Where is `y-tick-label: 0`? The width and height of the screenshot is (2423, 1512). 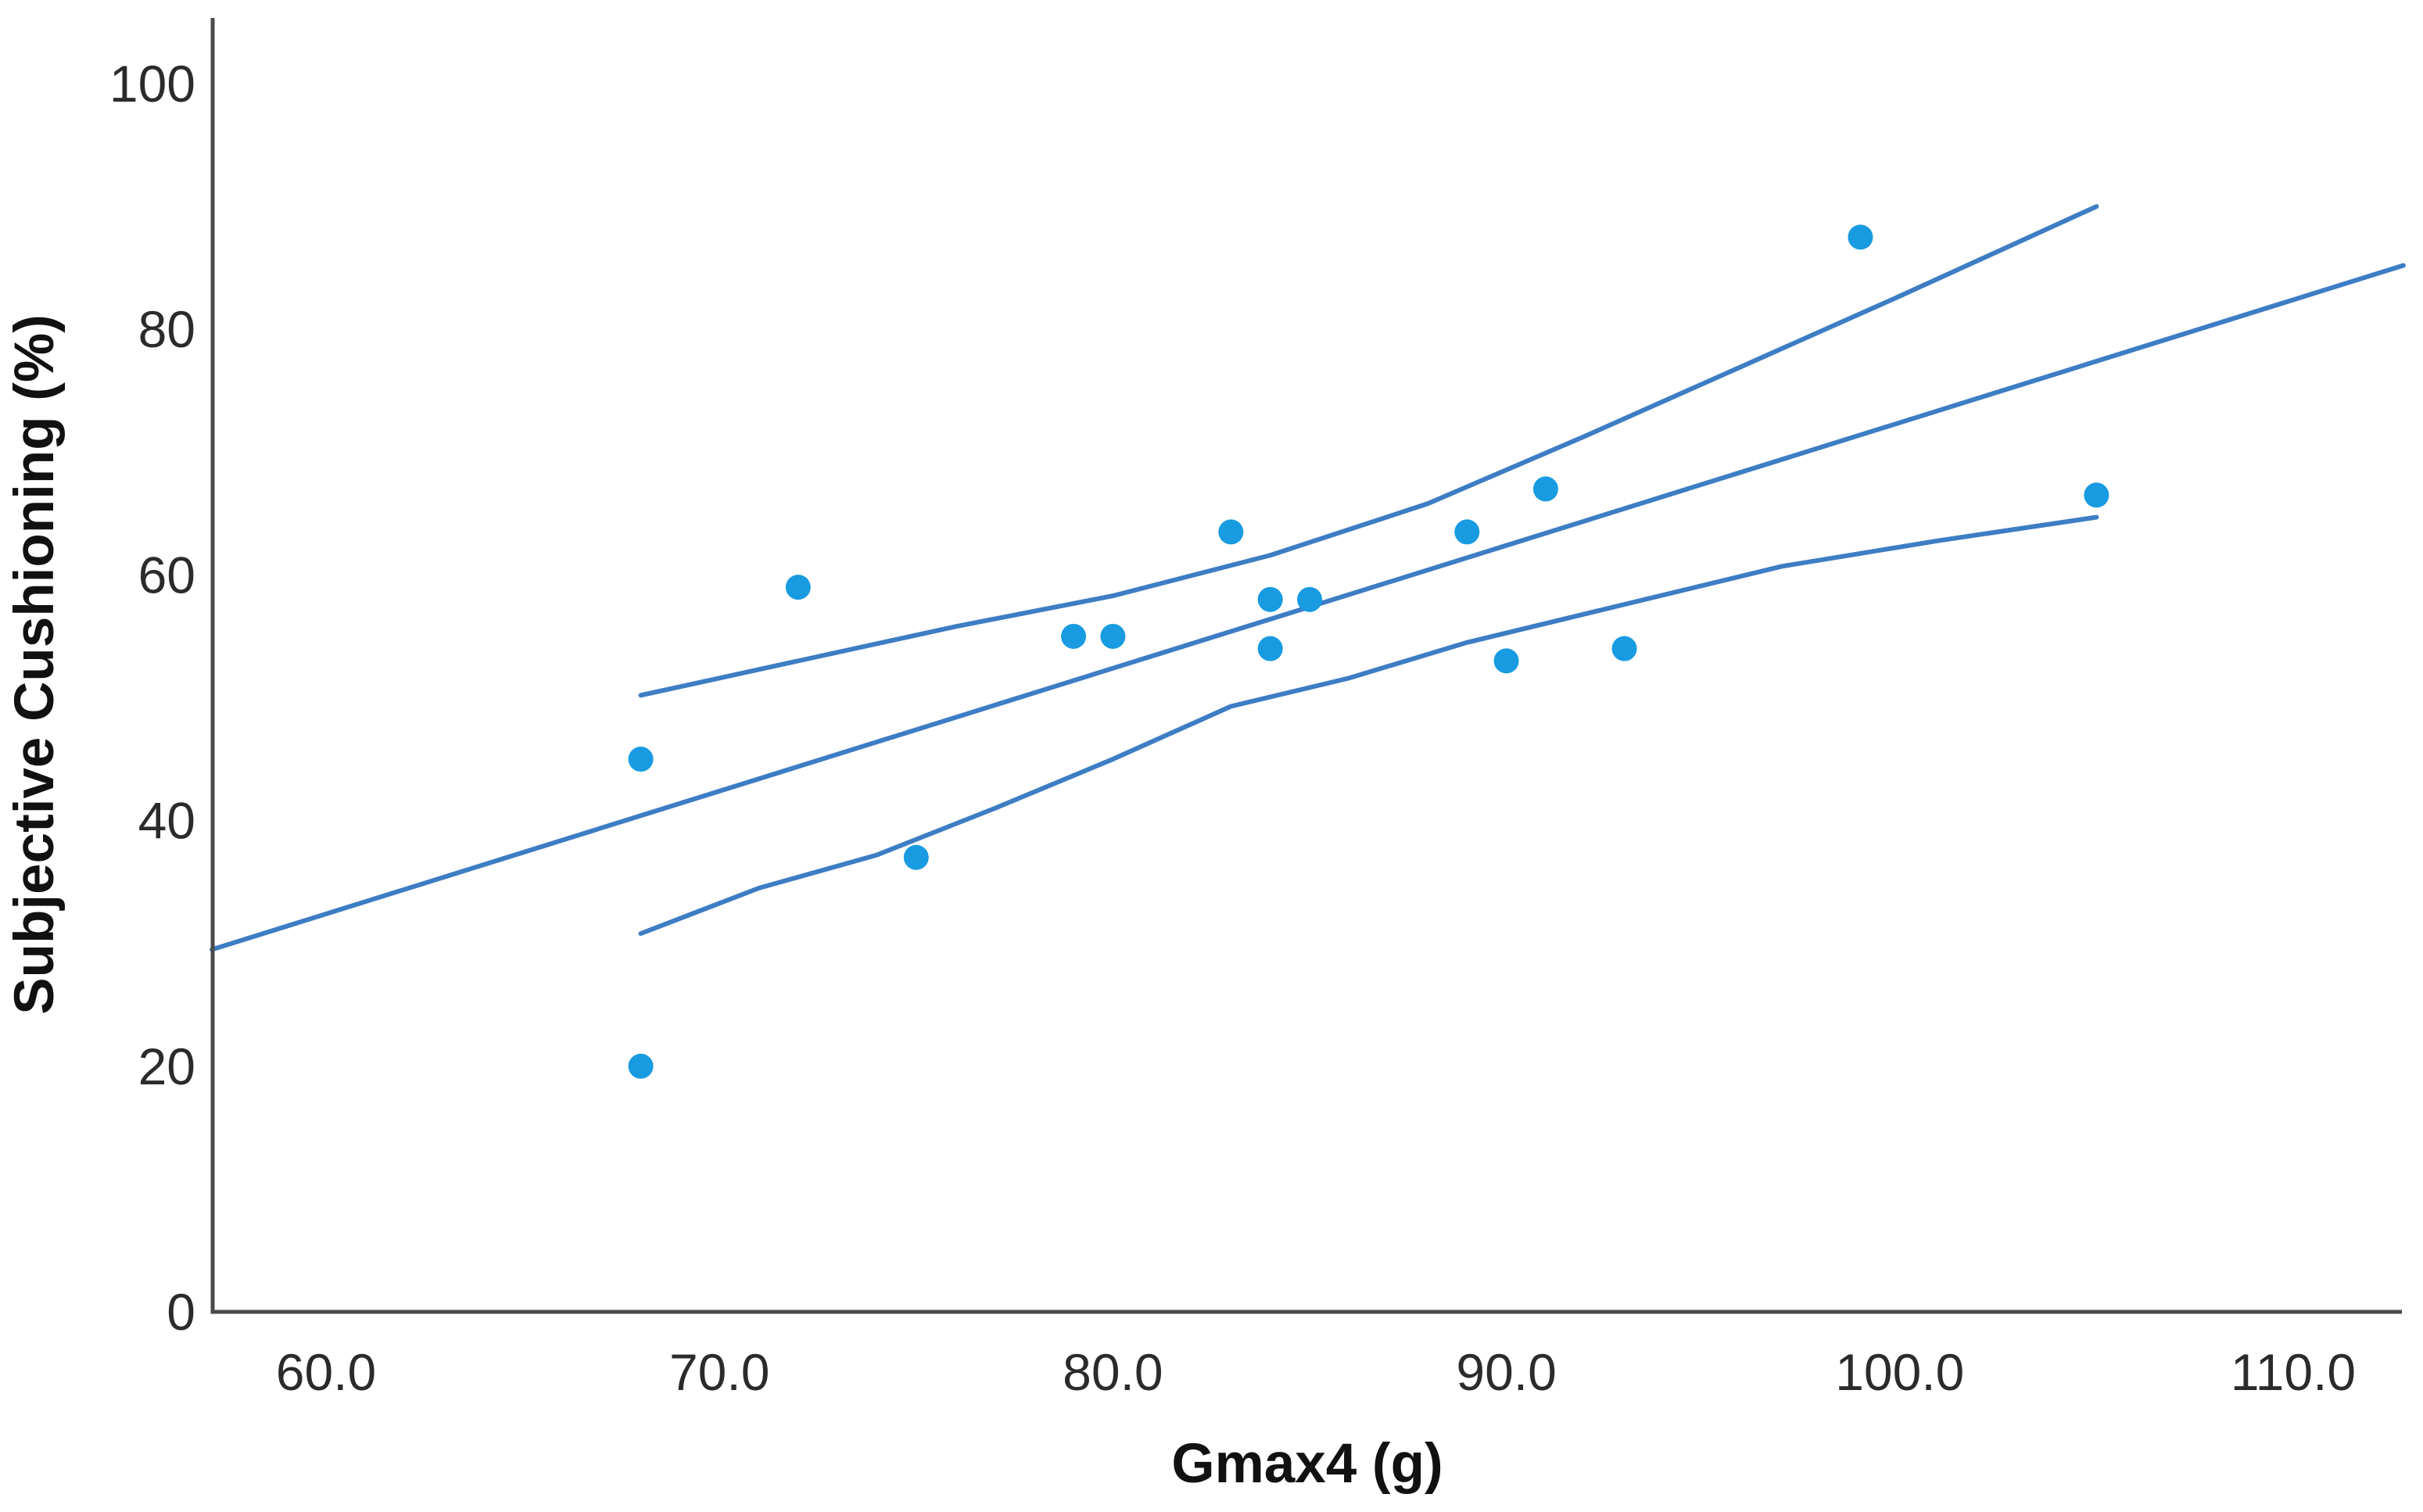
y-tick-label: 0 is located at coordinates (181, 1312).